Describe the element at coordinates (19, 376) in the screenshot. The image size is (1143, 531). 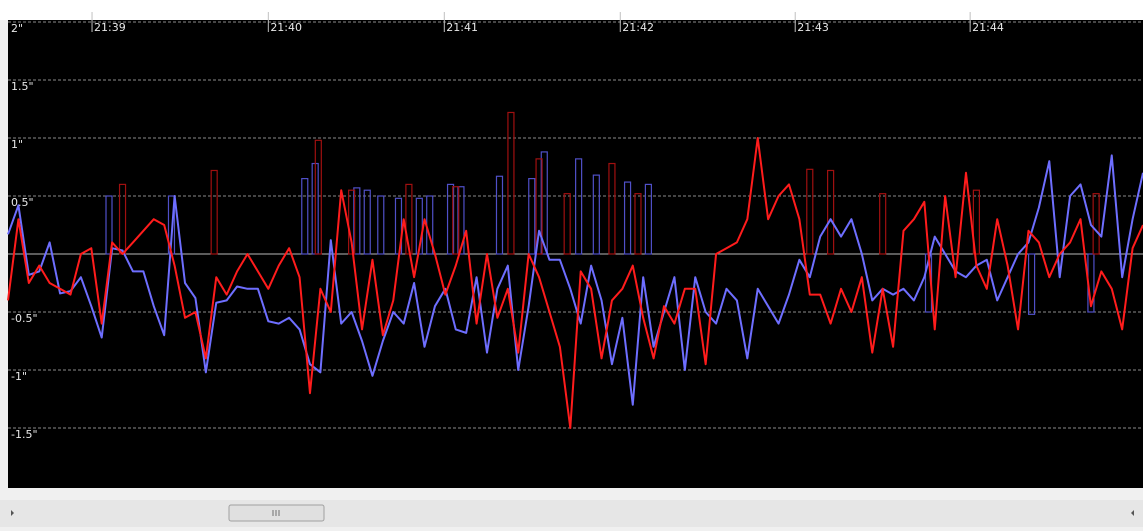
I see `y-tick-label: -1"` at that location.